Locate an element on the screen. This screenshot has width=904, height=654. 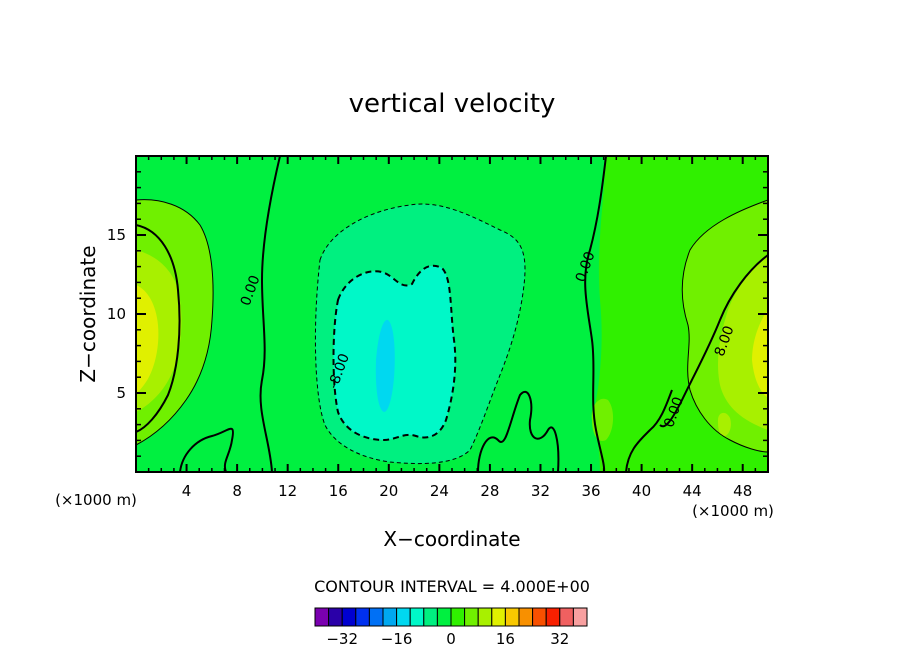
bottom-contour-wiggle-left is located at coordinates (206, 449).